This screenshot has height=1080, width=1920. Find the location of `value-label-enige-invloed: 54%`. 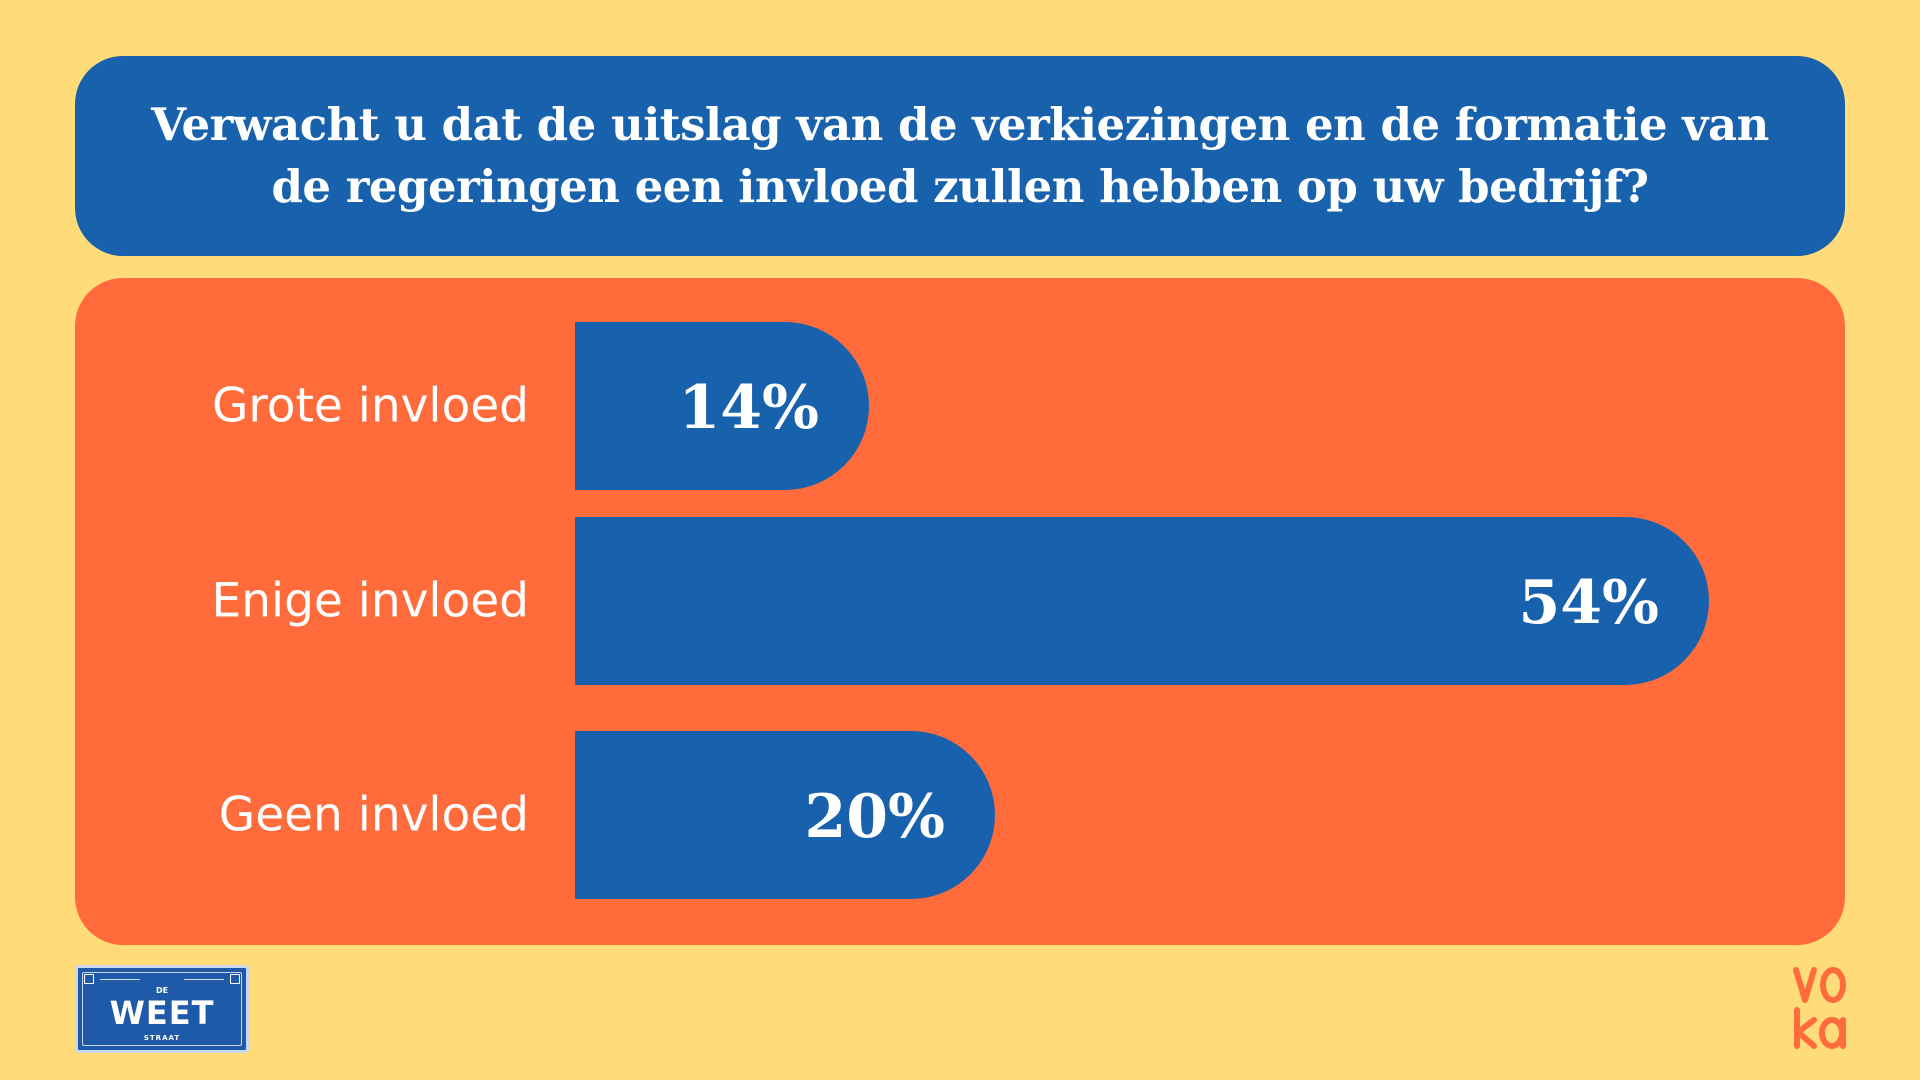

value-label-enige-invloed: 54% is located at coordinates (1588, 603).